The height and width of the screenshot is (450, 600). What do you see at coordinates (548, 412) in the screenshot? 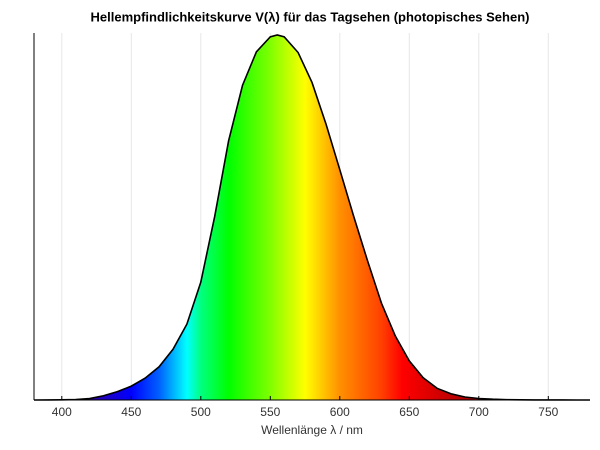
I see `x-tick-label: 750` at bounding box center [548, 412].